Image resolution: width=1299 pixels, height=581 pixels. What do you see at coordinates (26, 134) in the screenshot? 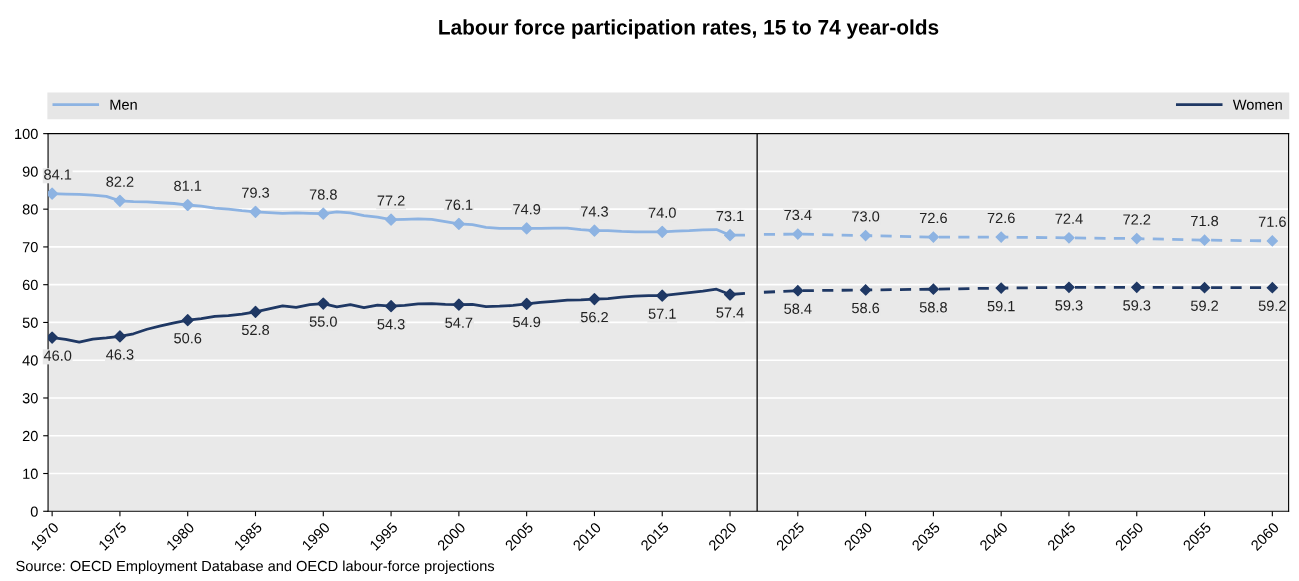
I see `y-tick-label: 100` at bounding box center [26, 134].